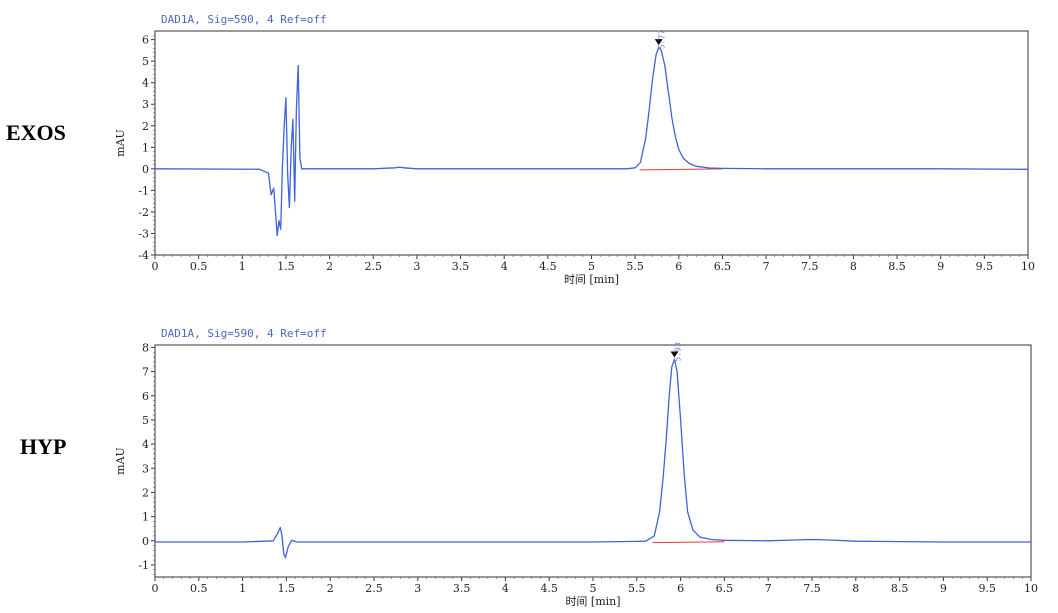  I want to click on y-tick-label: 7, so click(145, 372).